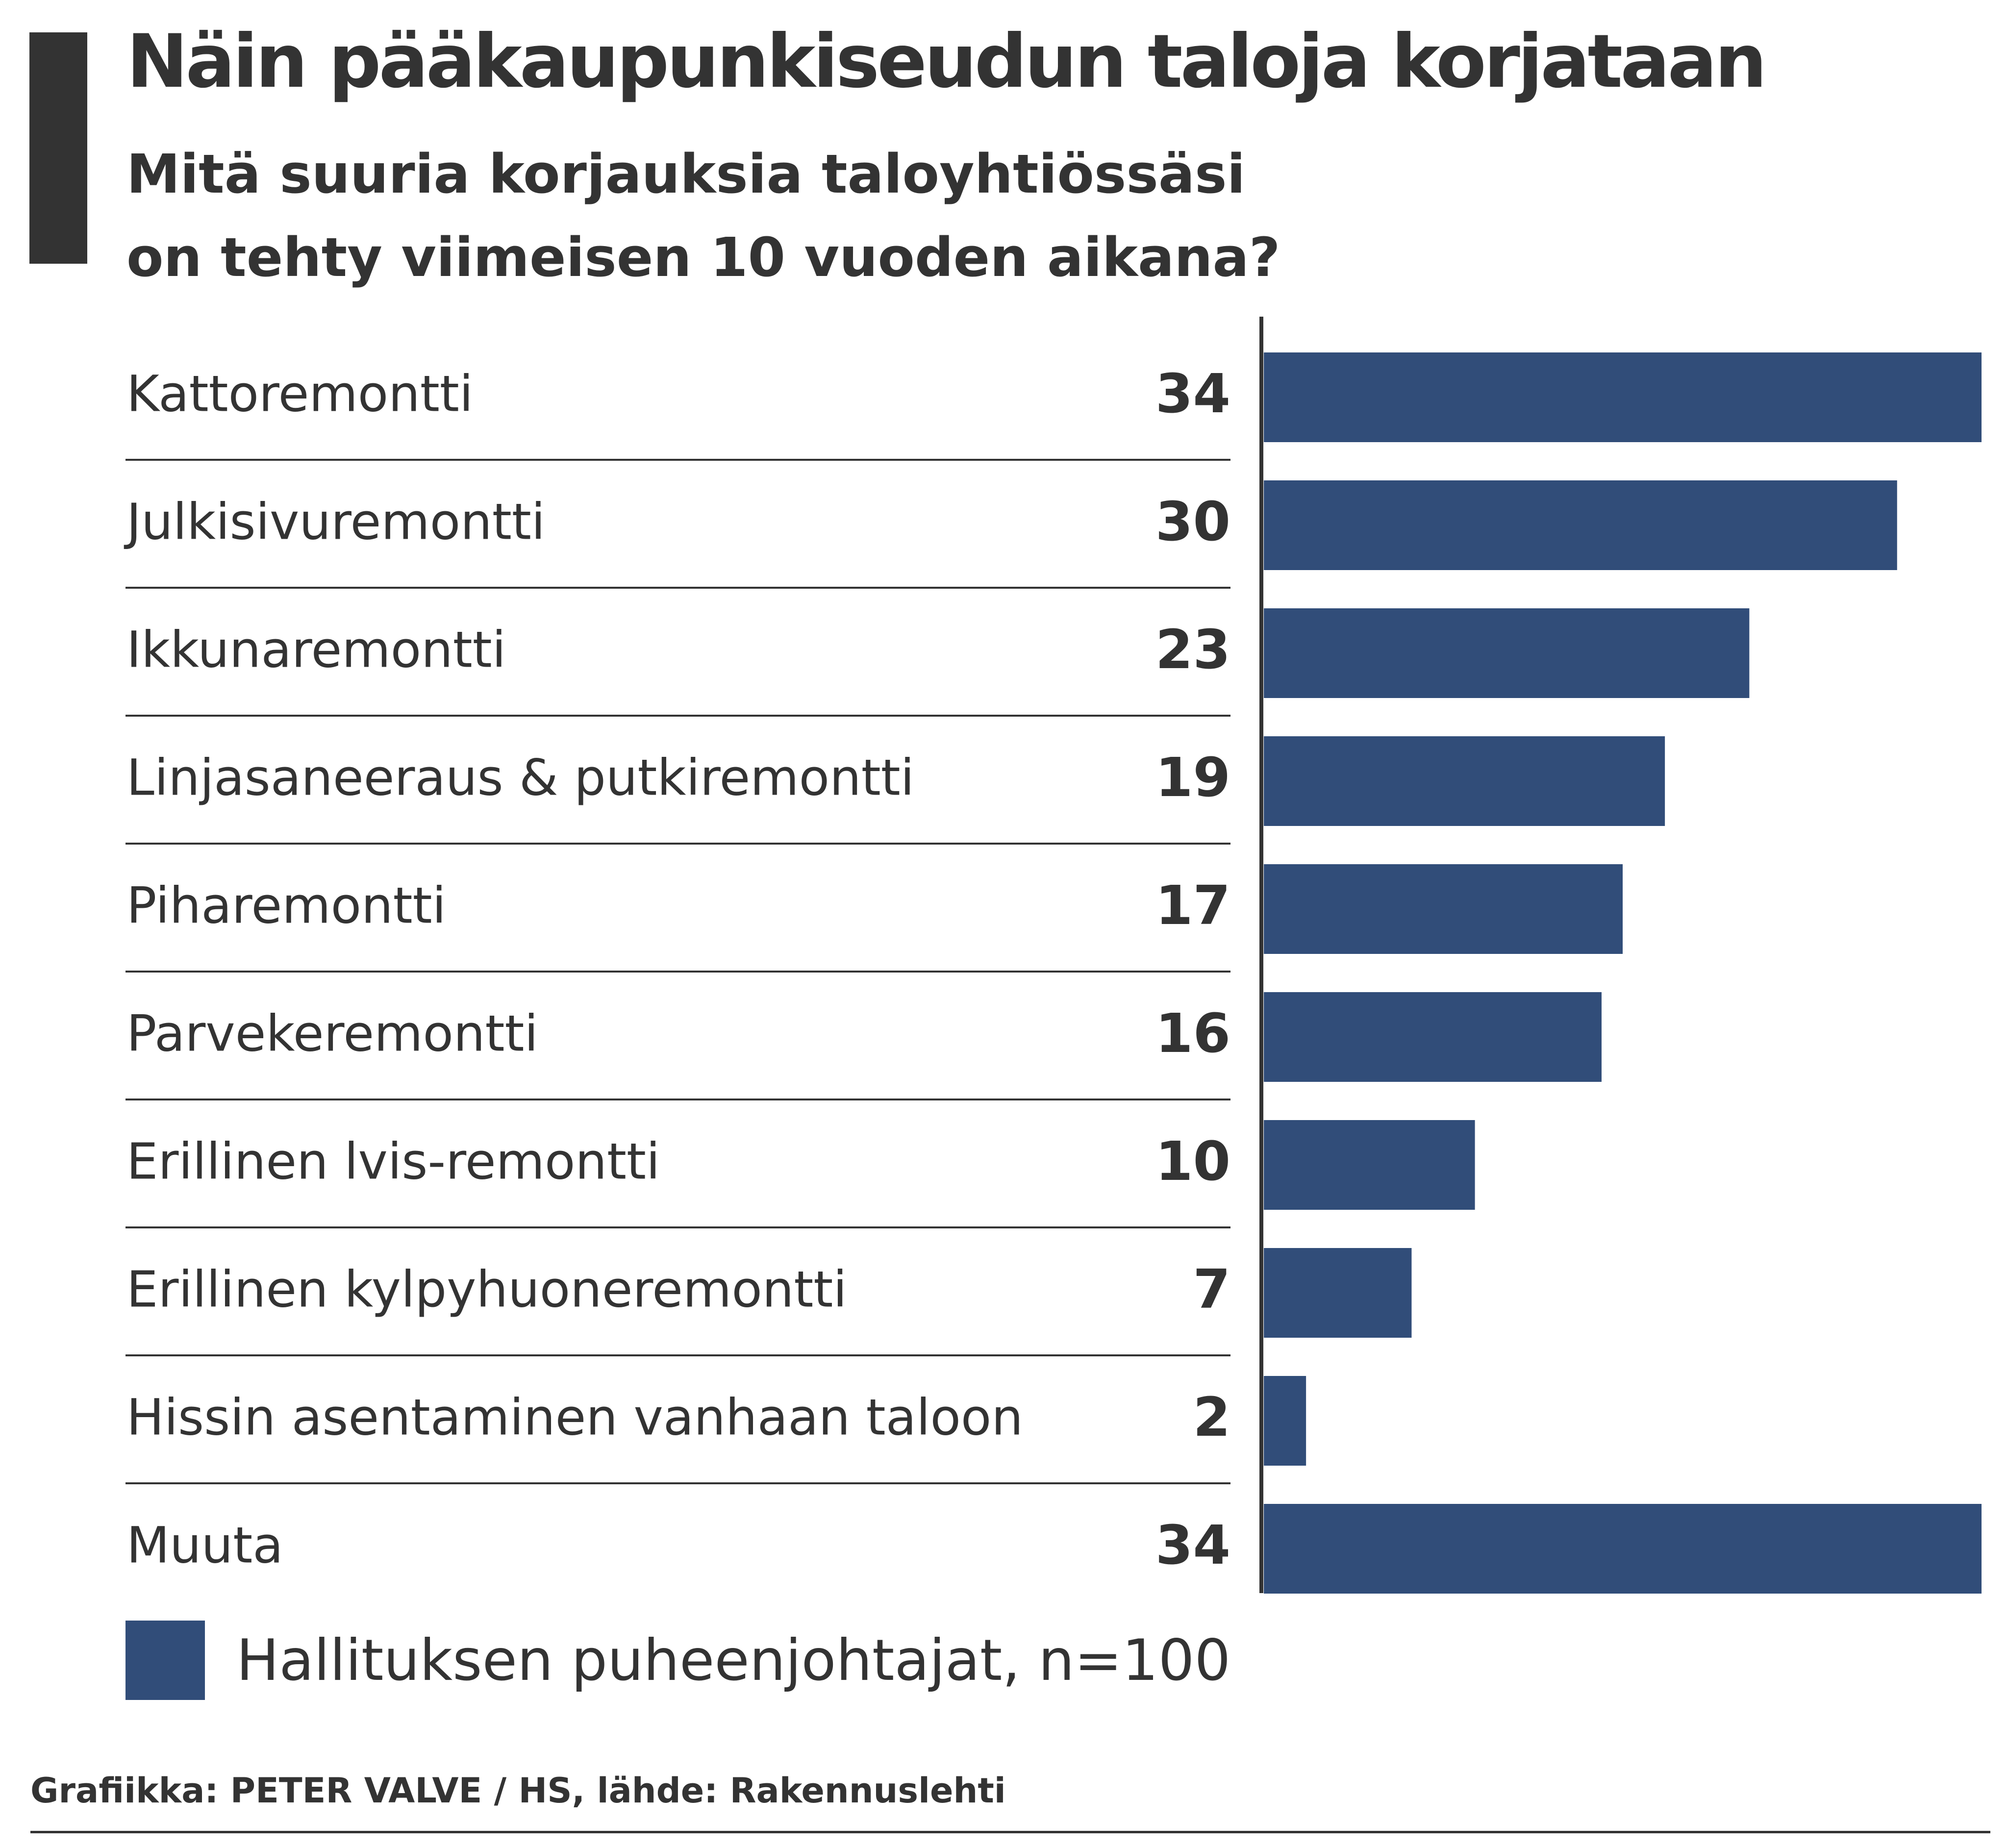 This screenshot has height=1848, width=2008. What do you see at coordinates (520, 778) in the screenshot?
I see `category-label: Linjasaneeraus & putkiremontti` at bounding box center [520, 778].